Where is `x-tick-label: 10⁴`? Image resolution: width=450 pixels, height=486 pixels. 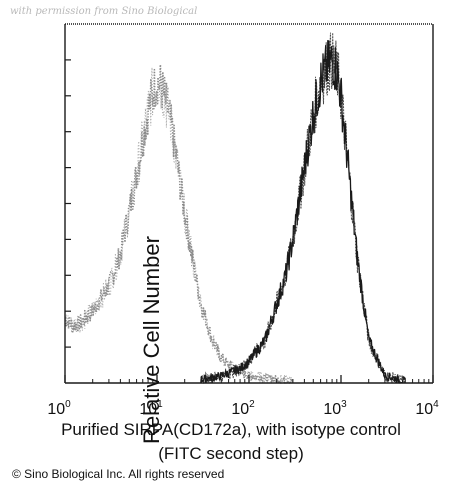 x-tick-label: 10⁴ is located at coordinates (427, 408).